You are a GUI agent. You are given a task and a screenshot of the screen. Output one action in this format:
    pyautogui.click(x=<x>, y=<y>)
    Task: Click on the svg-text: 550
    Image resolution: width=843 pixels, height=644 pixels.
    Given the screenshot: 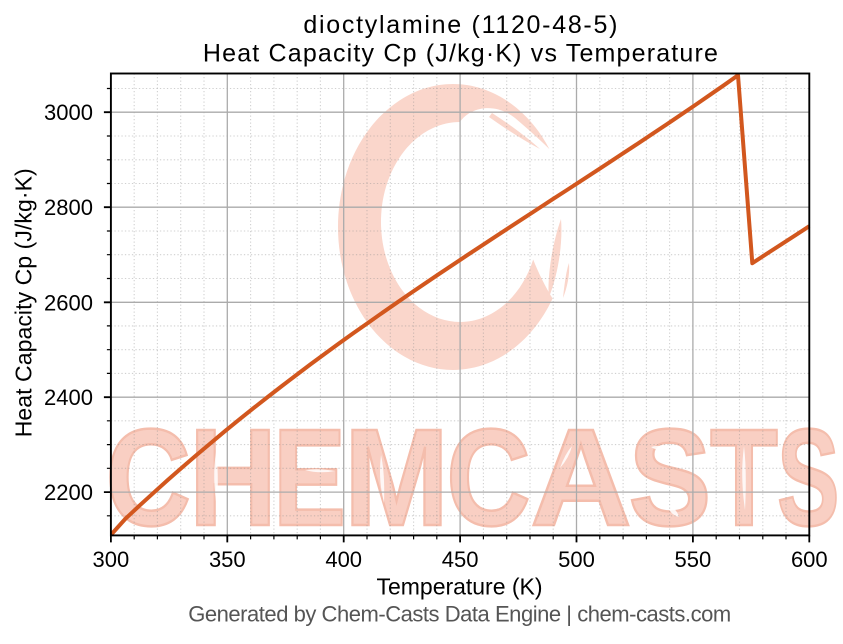 What is the action you would take?
    pyautogui.click(x=693, y=559)
    